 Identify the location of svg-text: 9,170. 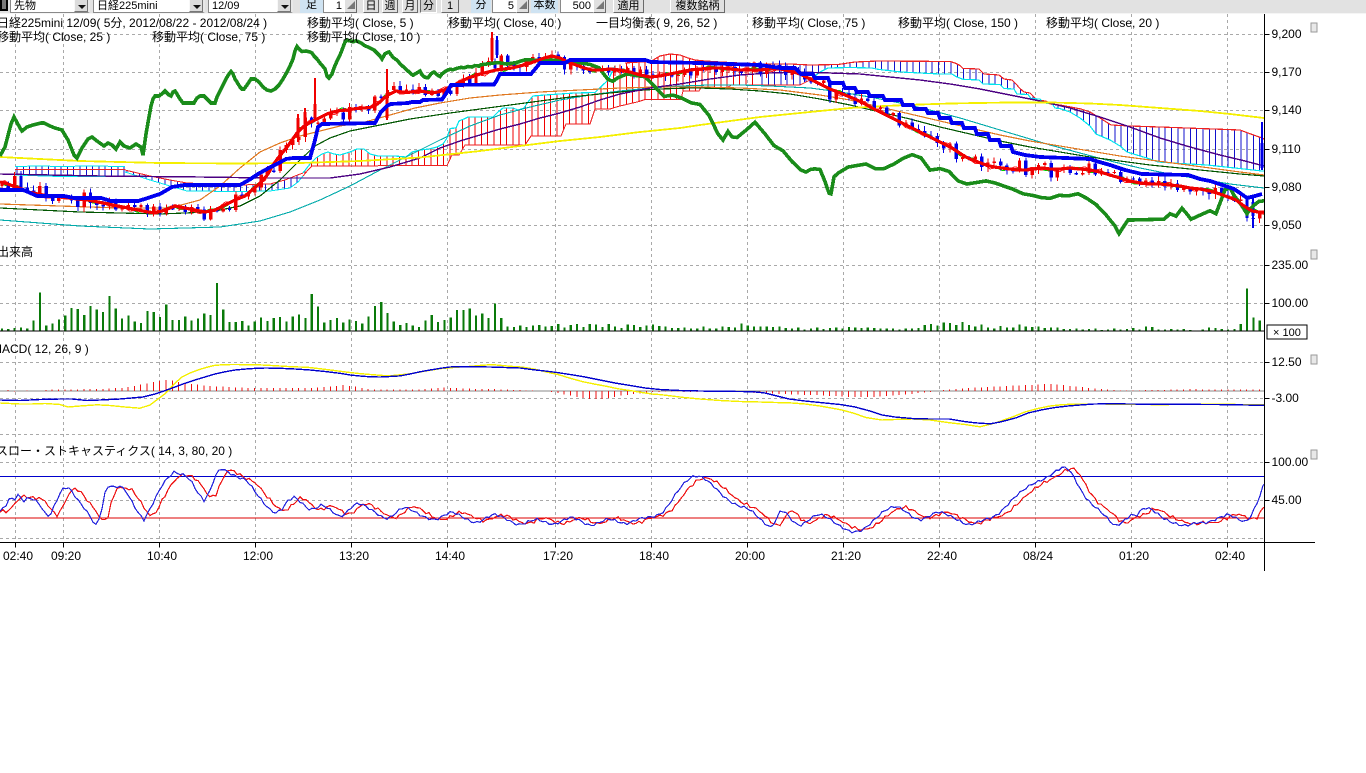
(1287, 72).